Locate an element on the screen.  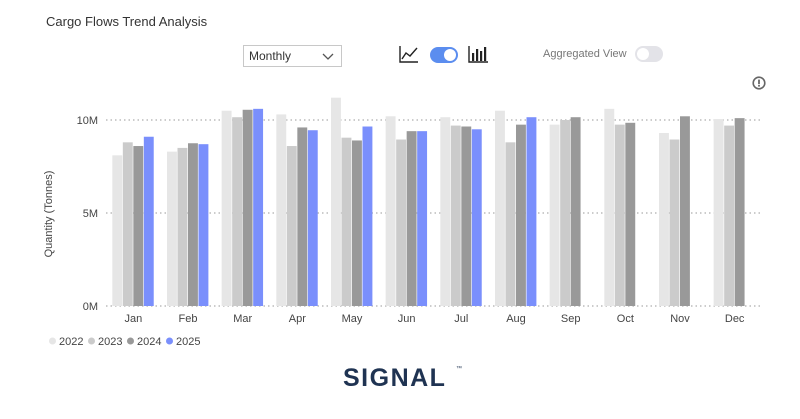
bar-2024-jan is located at coordinates (138, 226).